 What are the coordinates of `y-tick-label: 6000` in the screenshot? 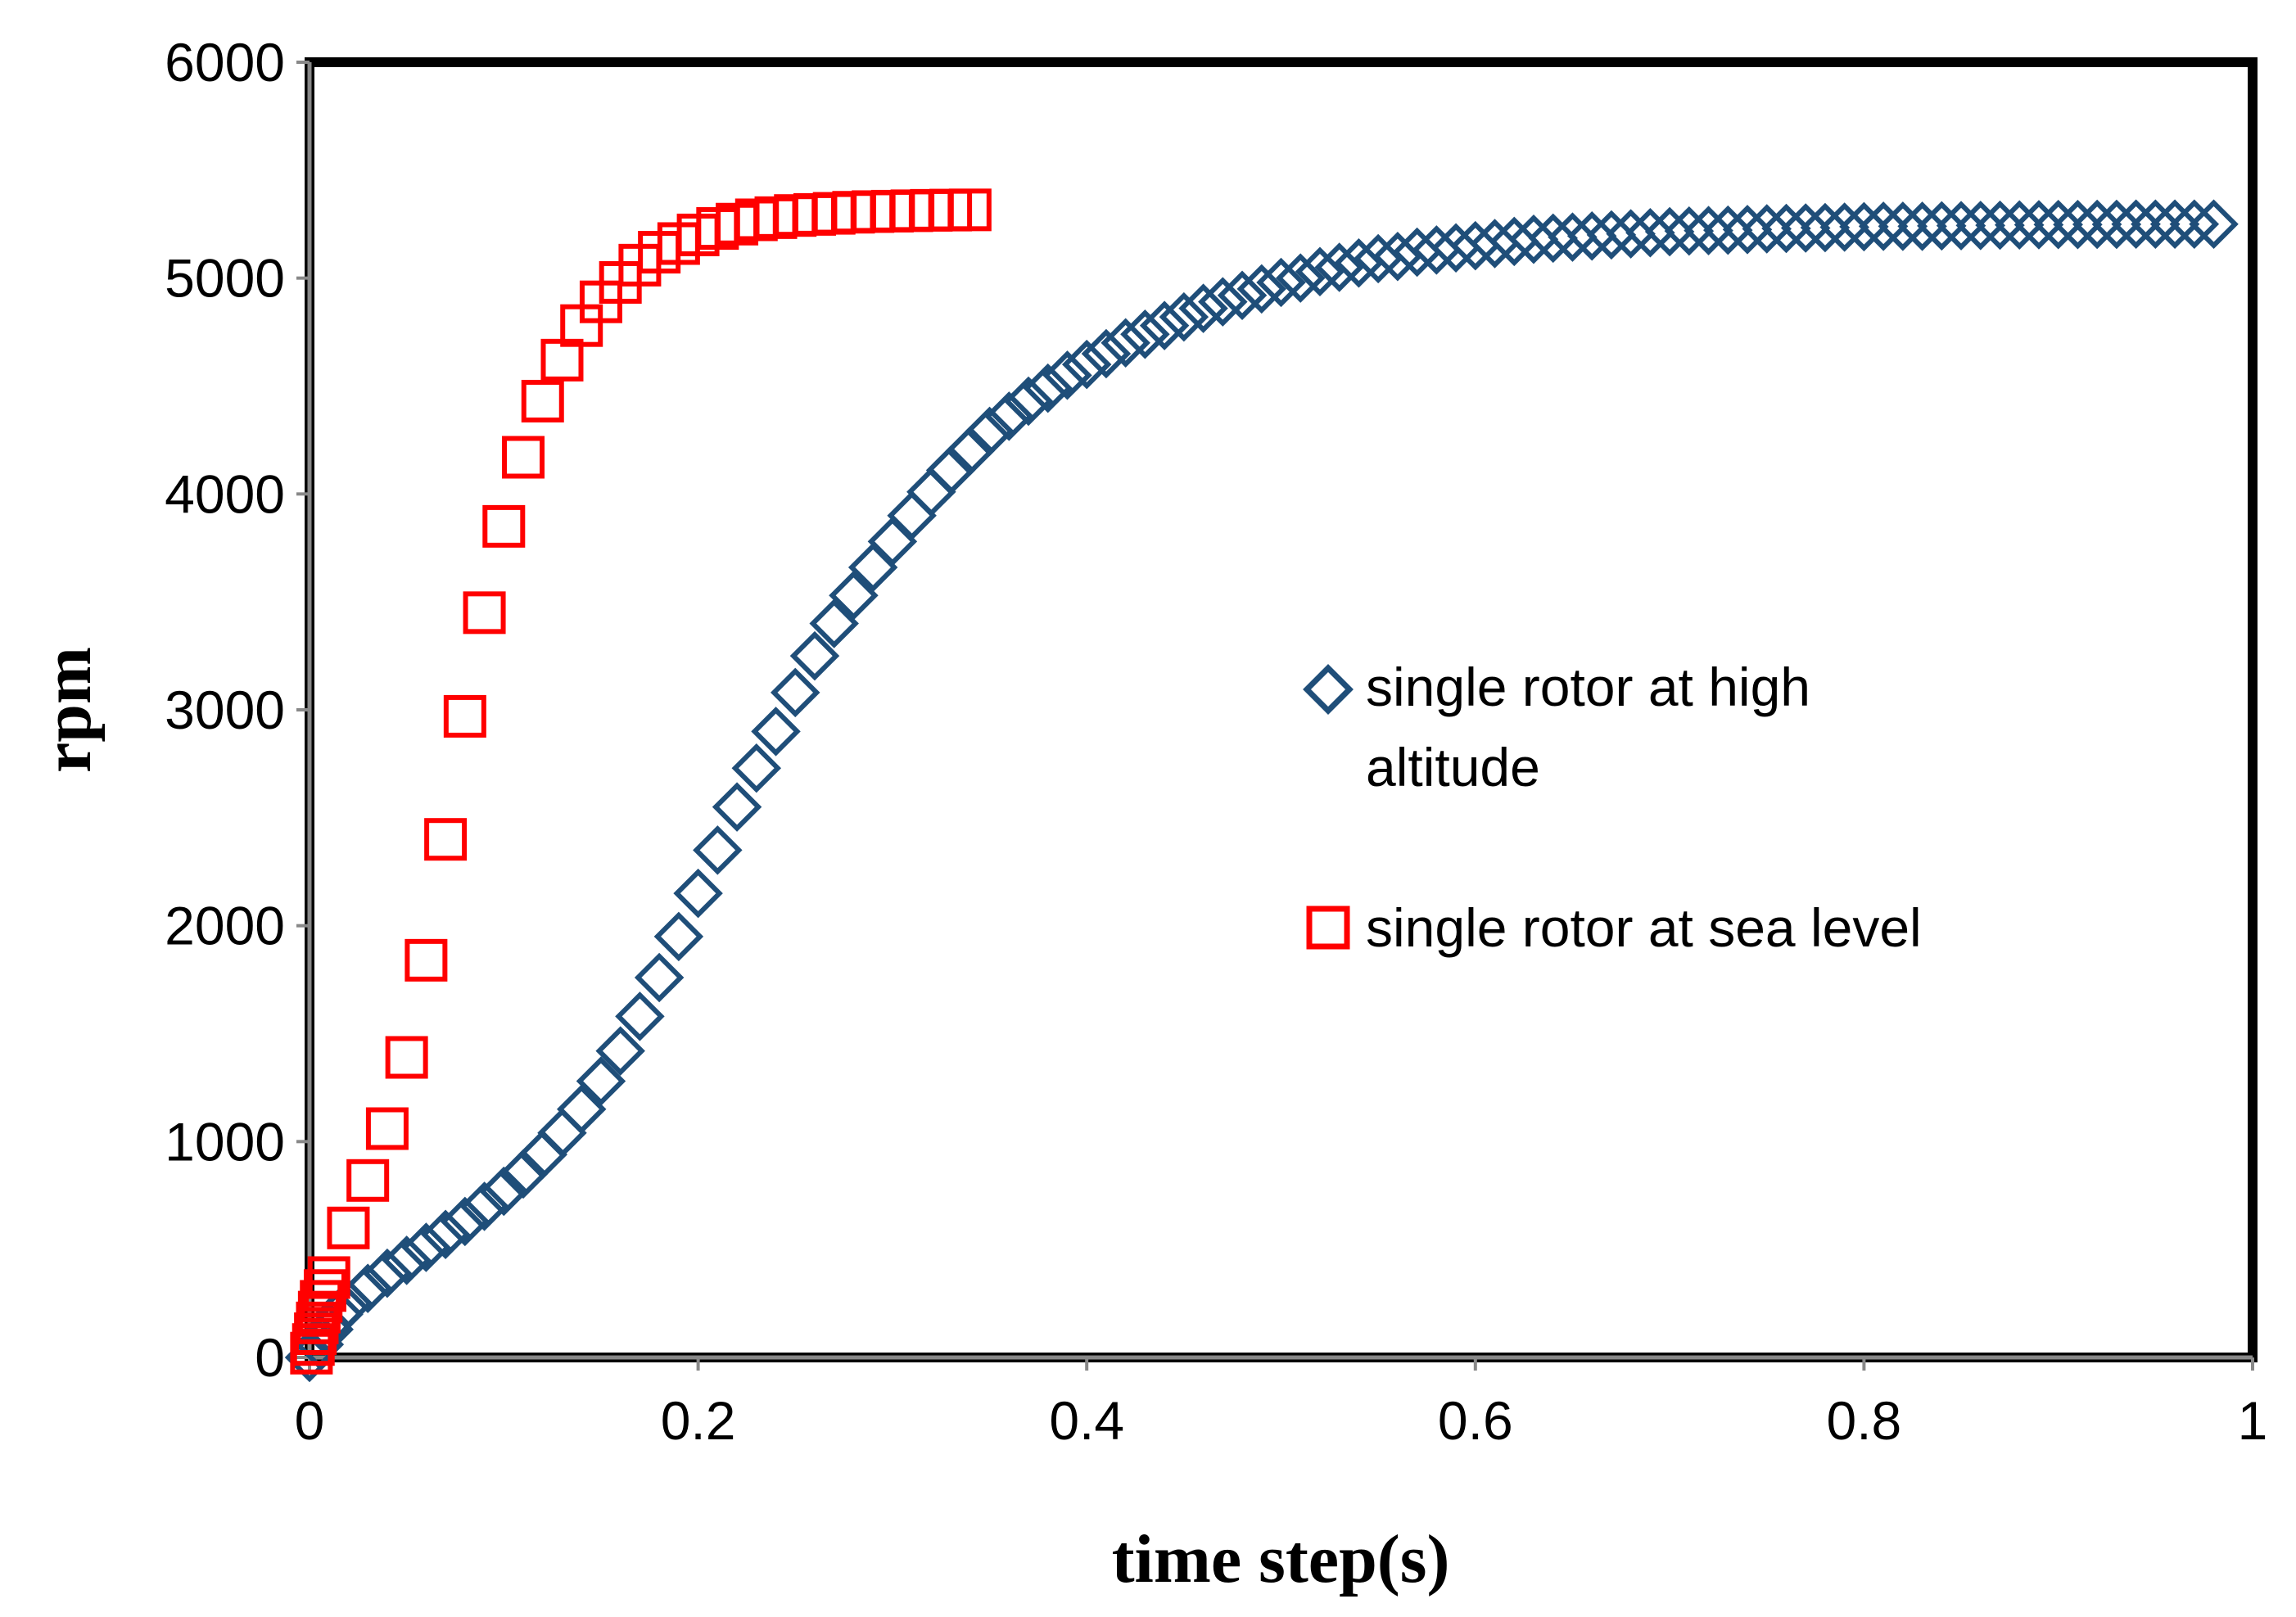 It's located at (225, 63).